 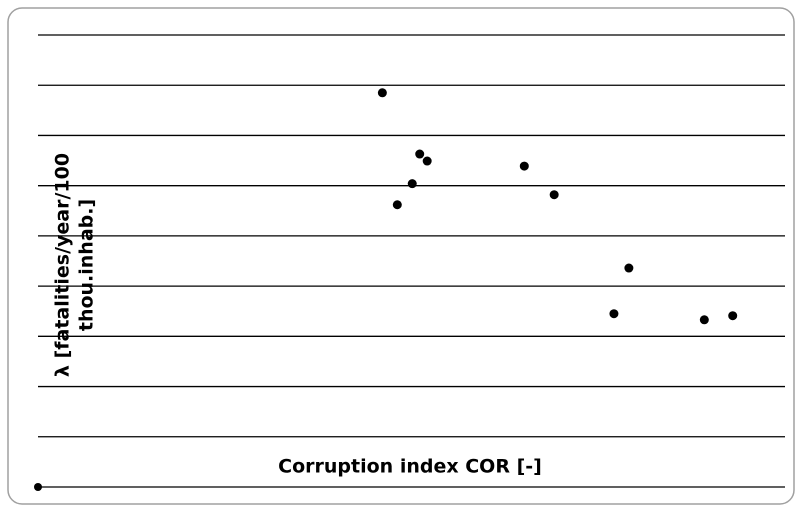 I want to click on axis-origin-marker, so click(x=38, y=487).